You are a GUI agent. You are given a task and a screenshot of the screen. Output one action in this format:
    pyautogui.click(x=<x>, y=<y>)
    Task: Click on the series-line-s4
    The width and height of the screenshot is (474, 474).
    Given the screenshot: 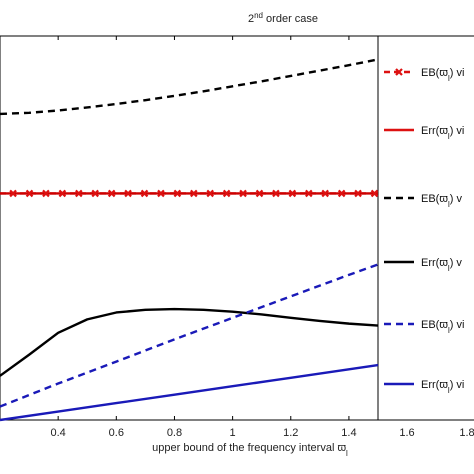 What is the action you would take?
    pyautogui.click(x=189, y=342)
    